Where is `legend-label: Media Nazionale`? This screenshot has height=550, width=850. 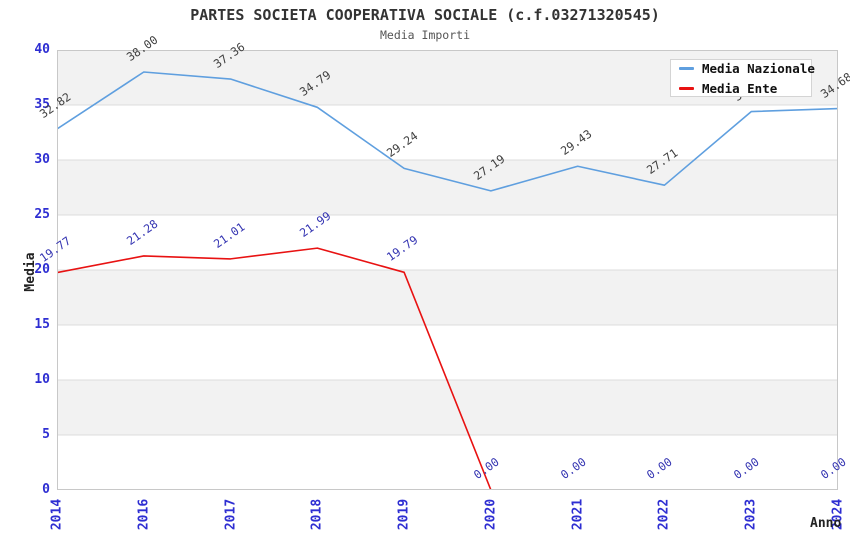
legend-label: Media Nazionale is located at coordinates (758, 68).